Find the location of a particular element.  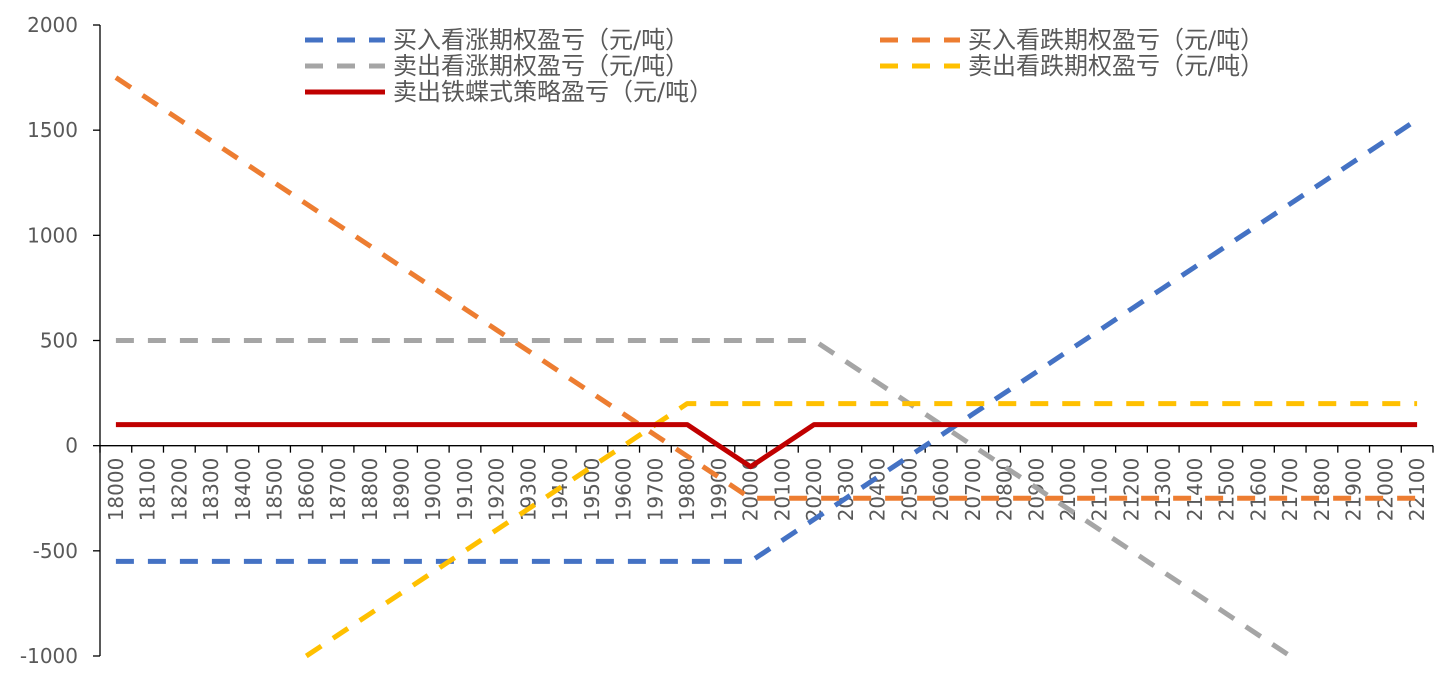

series-5-line is located at coordinates (766, 446).